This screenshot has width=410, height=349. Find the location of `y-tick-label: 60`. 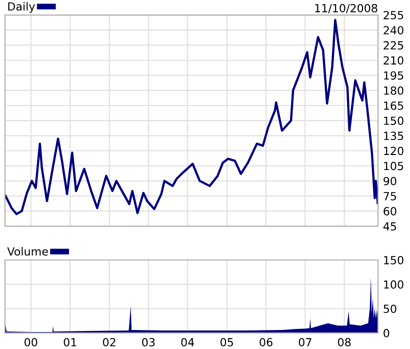

y-tick-label: 60 is located at coordinates (390, 211).